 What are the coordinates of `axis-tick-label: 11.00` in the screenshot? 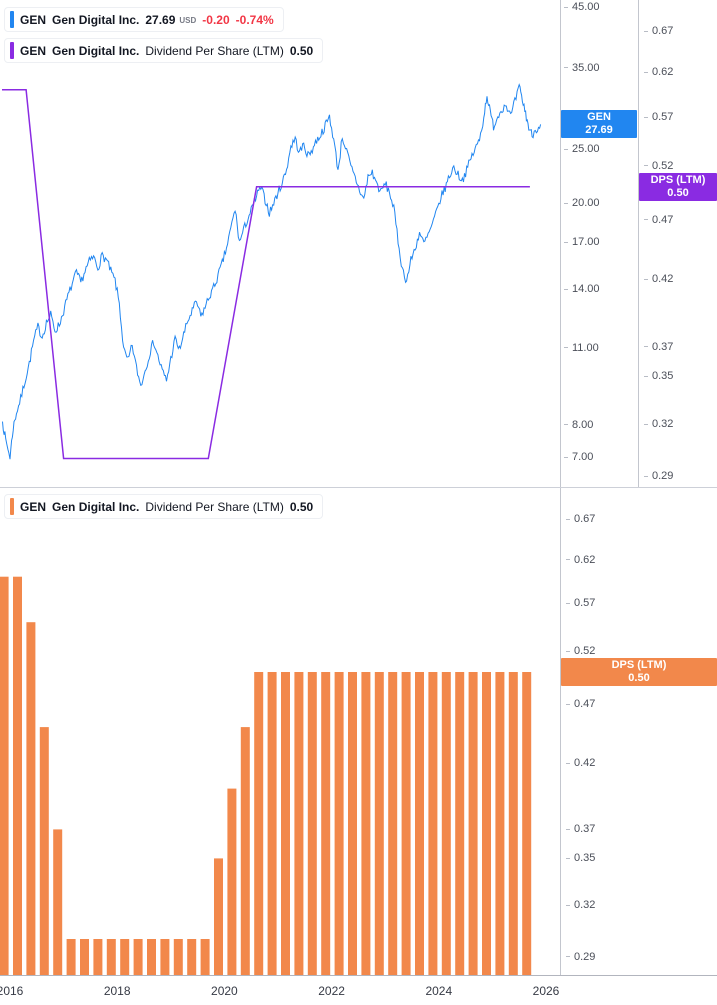 It's located at (581, 348).